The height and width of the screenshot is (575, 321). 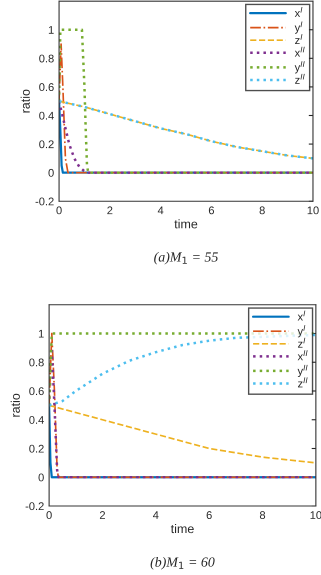 I want to click on x-tick-label: 10, so click(x=313, y=210).